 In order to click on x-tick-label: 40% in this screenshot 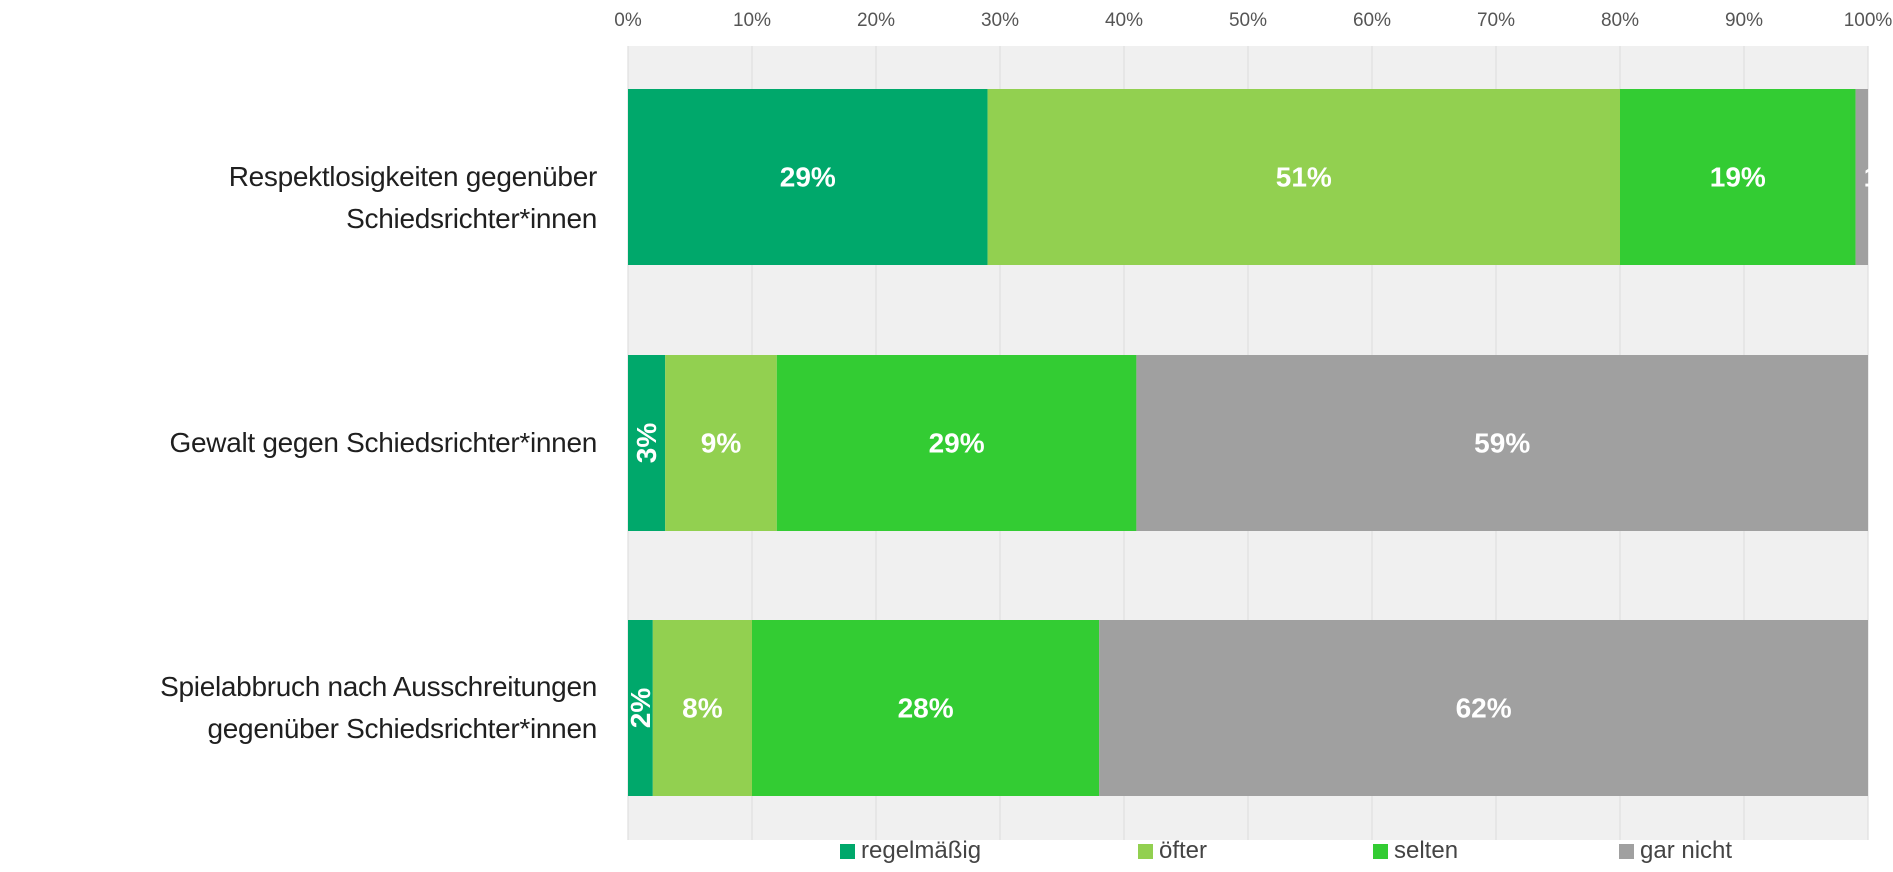, I will do `click(1124, 20)`.